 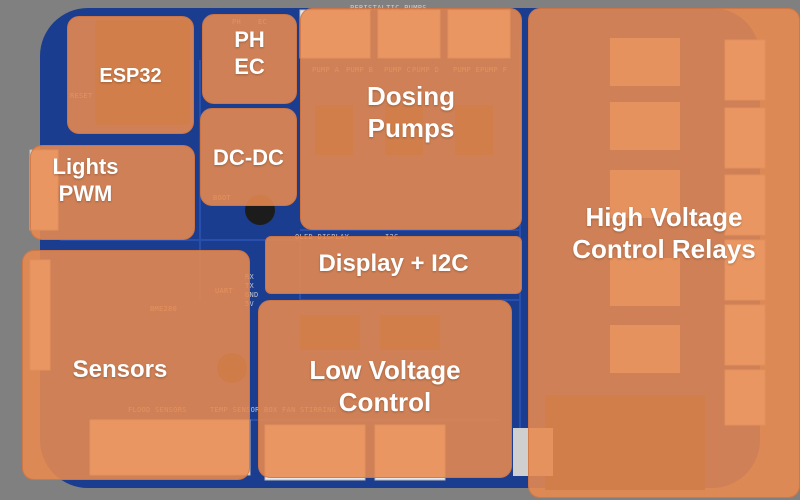 I want to click on region-lights-pwm: Lights PWM, so click(x=112, y=192).